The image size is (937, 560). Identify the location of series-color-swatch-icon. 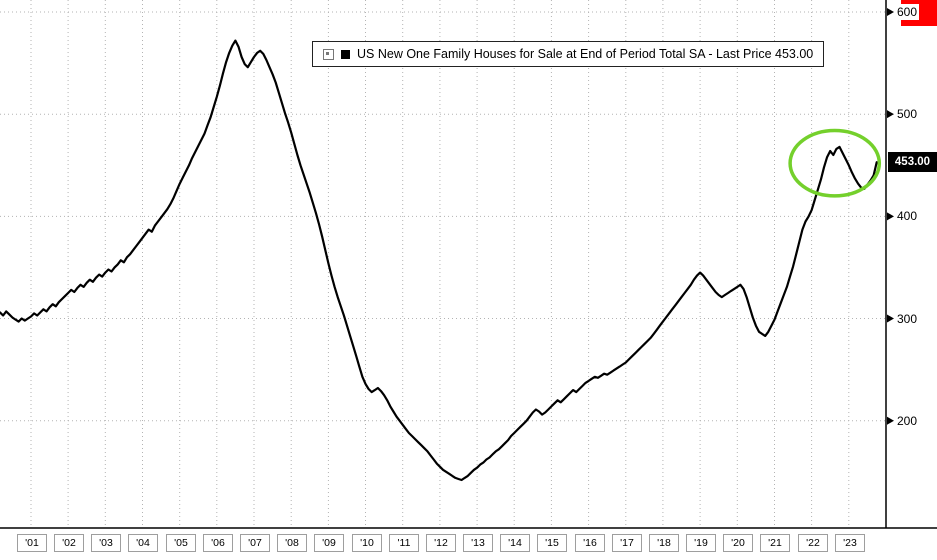
(345, 54).